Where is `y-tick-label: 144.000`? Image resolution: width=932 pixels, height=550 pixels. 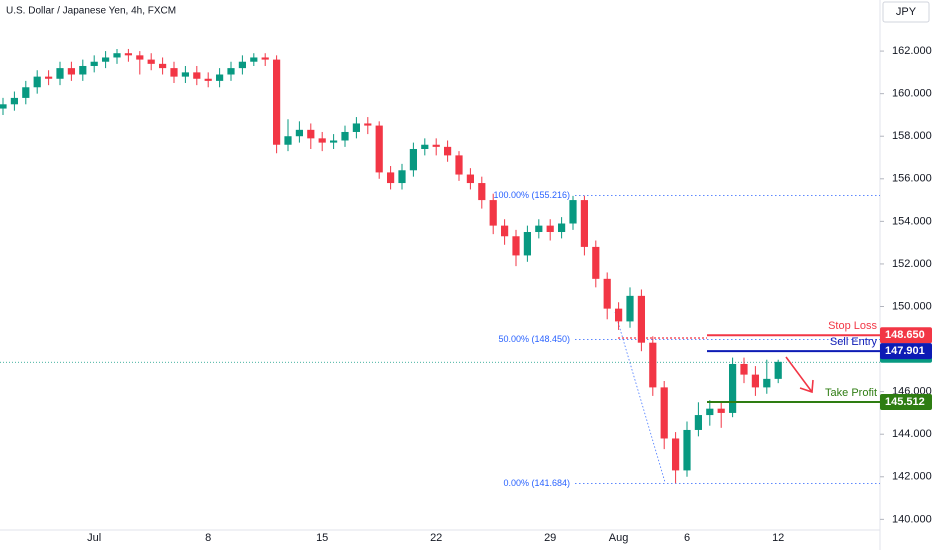
y-tick-label: 144.000 is located at coordinates (912, 434).